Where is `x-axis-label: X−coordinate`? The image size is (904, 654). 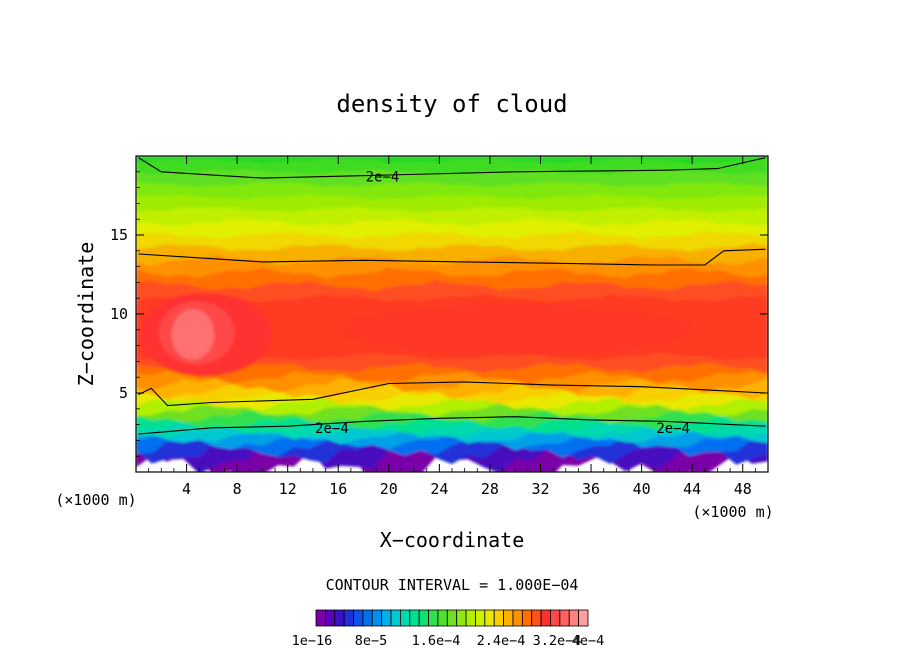
x-axis-label: X−coordinate is located at coordinates (452, 540).